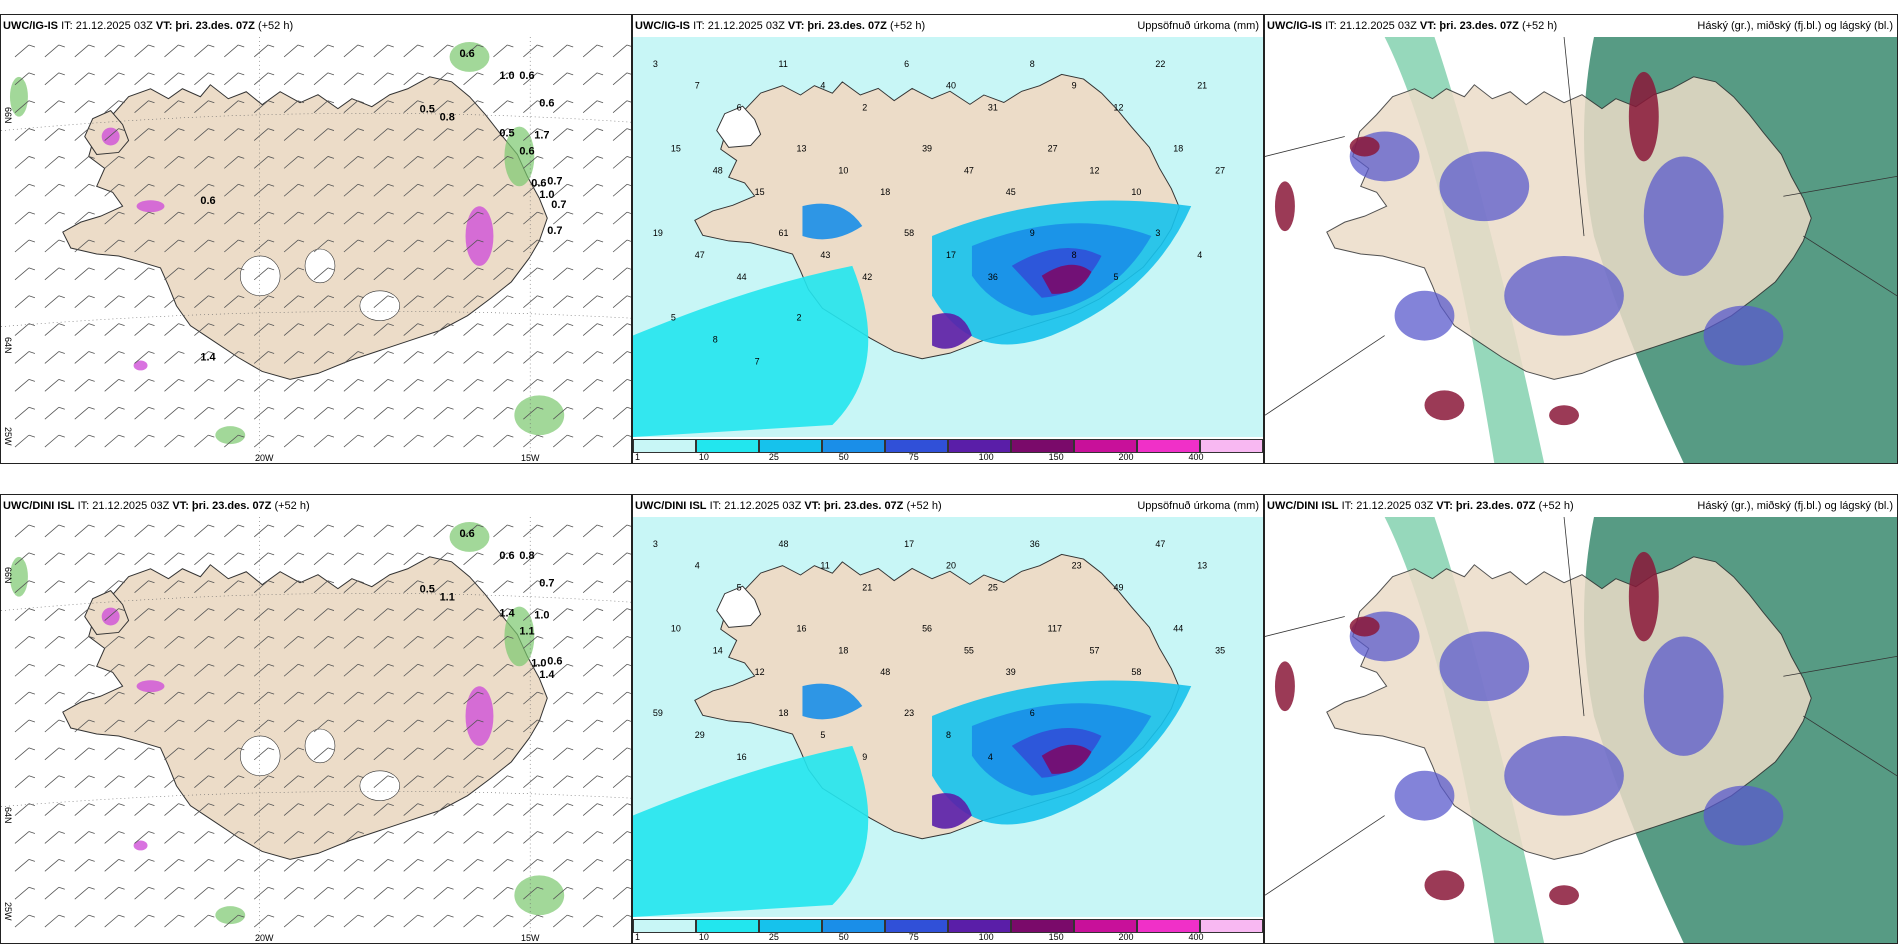  Describe the element at coordinates (784, 713) in the screenshot. I see `precip-value-label: 18` at that location.